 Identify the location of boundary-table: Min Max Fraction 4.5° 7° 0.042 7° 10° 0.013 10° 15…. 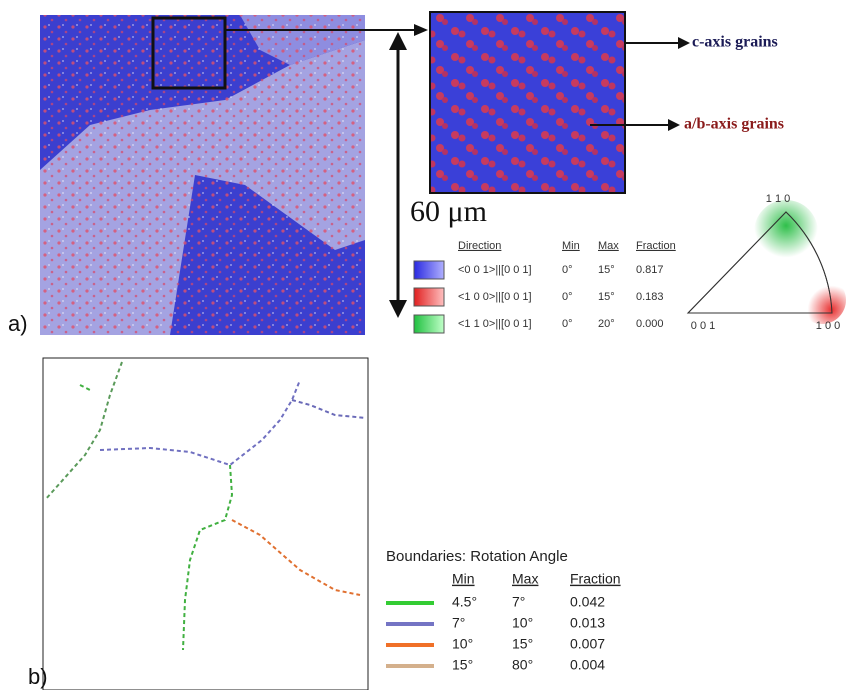
(503, 622).